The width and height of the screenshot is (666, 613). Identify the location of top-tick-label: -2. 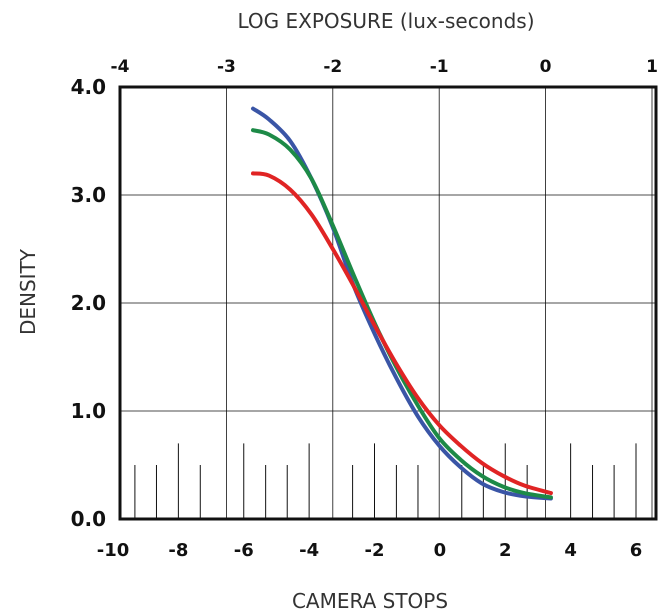
(332, 67).